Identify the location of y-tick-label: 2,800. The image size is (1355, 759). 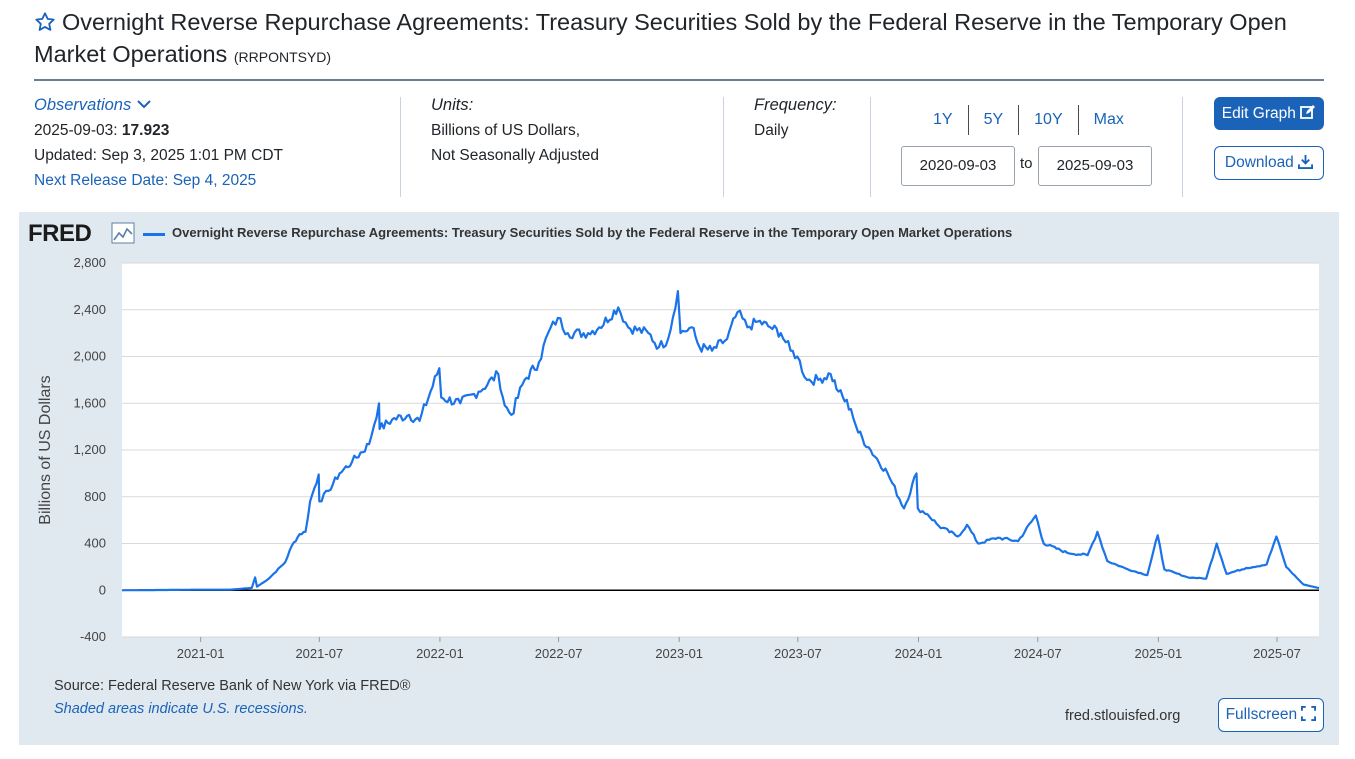
(89, 262).